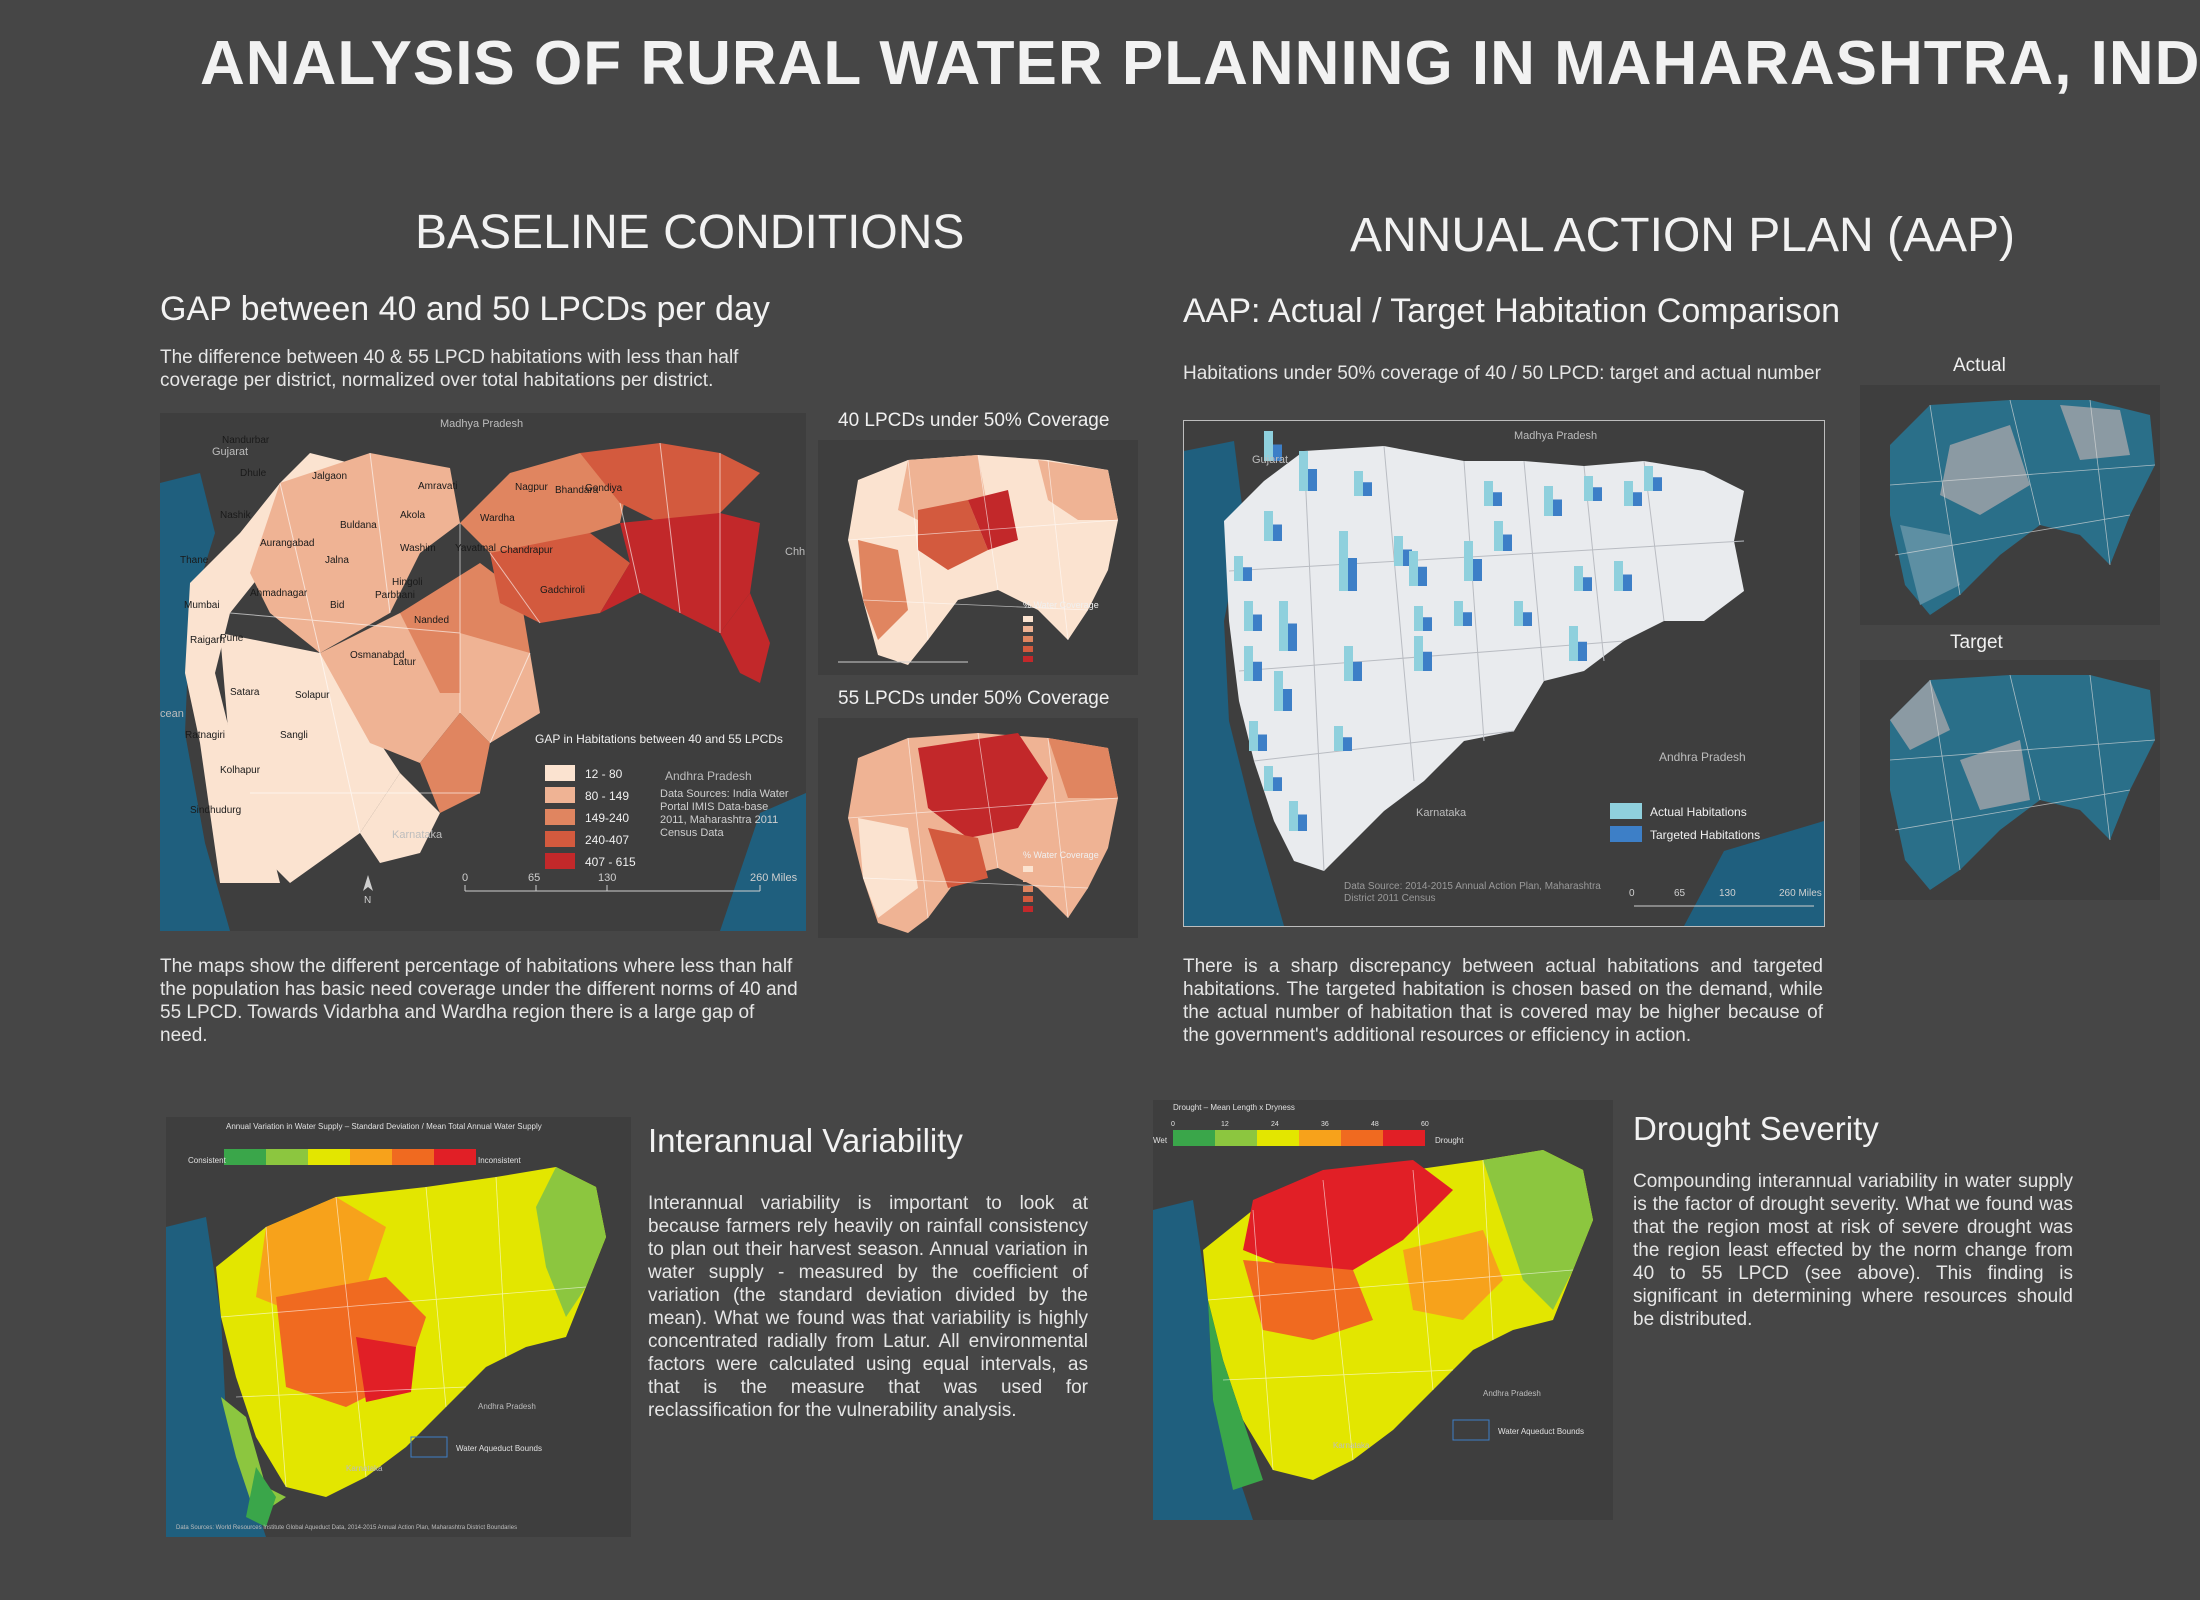  What do you see at coordinates (607, 878) in the screenshot?
I see `gap-scale-130: 130` at bounding box center [607, 878].